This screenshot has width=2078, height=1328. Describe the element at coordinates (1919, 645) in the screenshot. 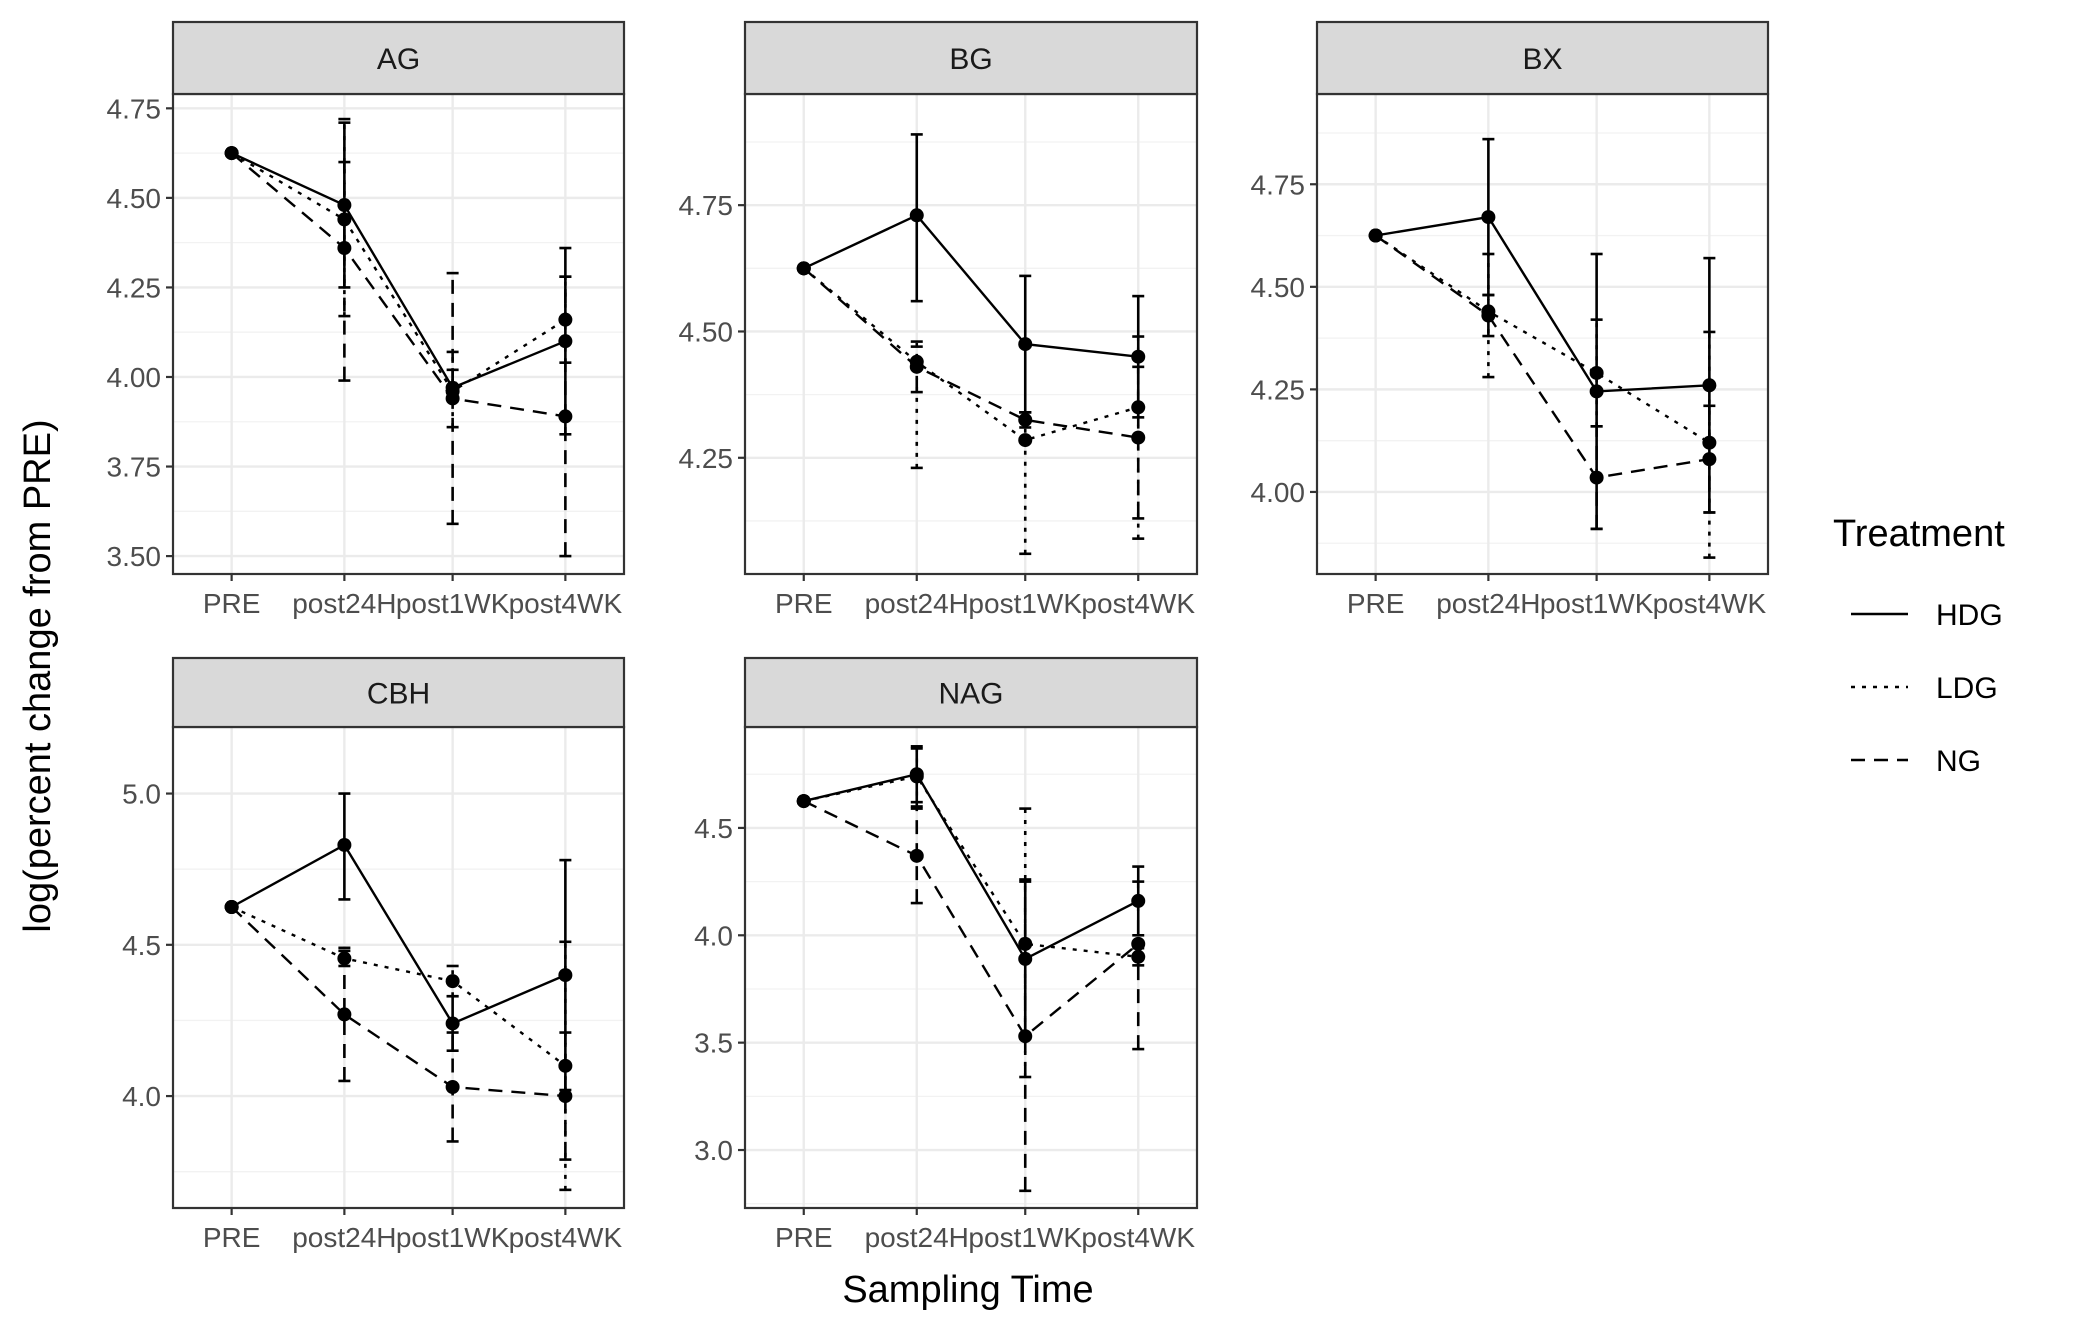

I see `legend: Treatment HDG LDG NG` at that location.